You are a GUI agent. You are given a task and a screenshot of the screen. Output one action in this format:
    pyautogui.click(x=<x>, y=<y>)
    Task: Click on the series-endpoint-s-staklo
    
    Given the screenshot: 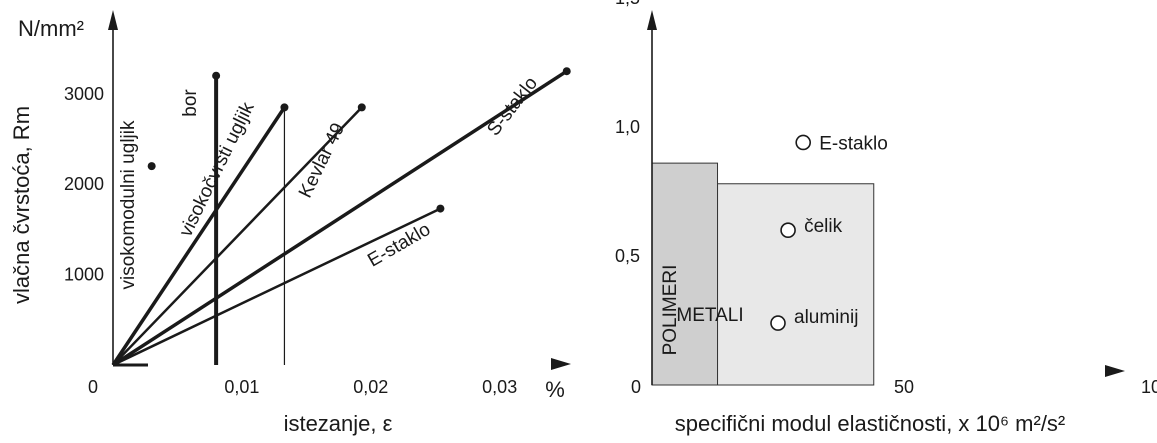 What is the action you would take?
    pyautogui.click(x=566, y=71)
    